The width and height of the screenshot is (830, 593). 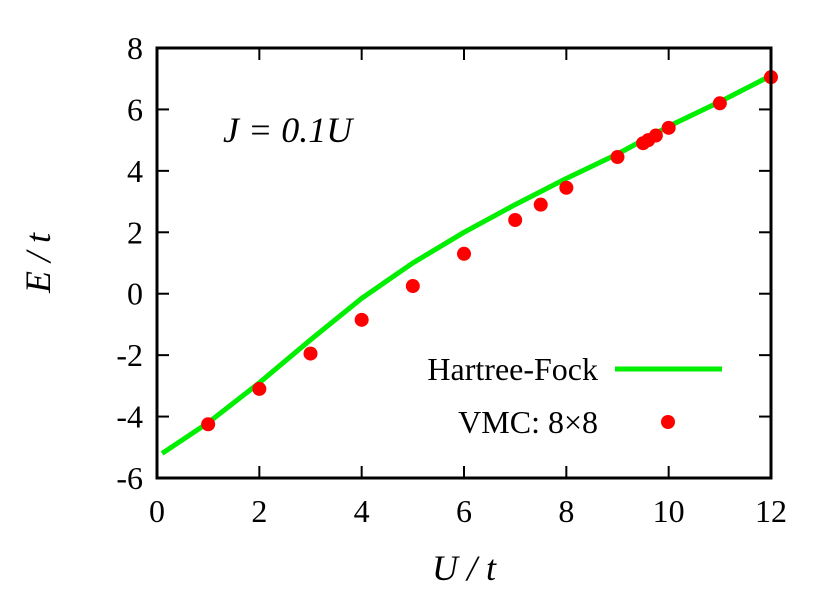 What do you see at coordinates (512, 369) in the screenshot?
I see `legend-label-hartree-fock: Hartree-Fock` at bounding box center [512, 369].